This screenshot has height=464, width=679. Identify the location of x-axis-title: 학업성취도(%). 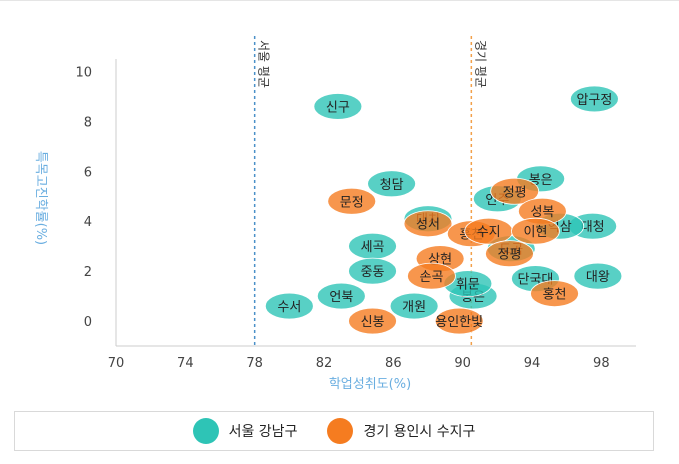
(370, 384).